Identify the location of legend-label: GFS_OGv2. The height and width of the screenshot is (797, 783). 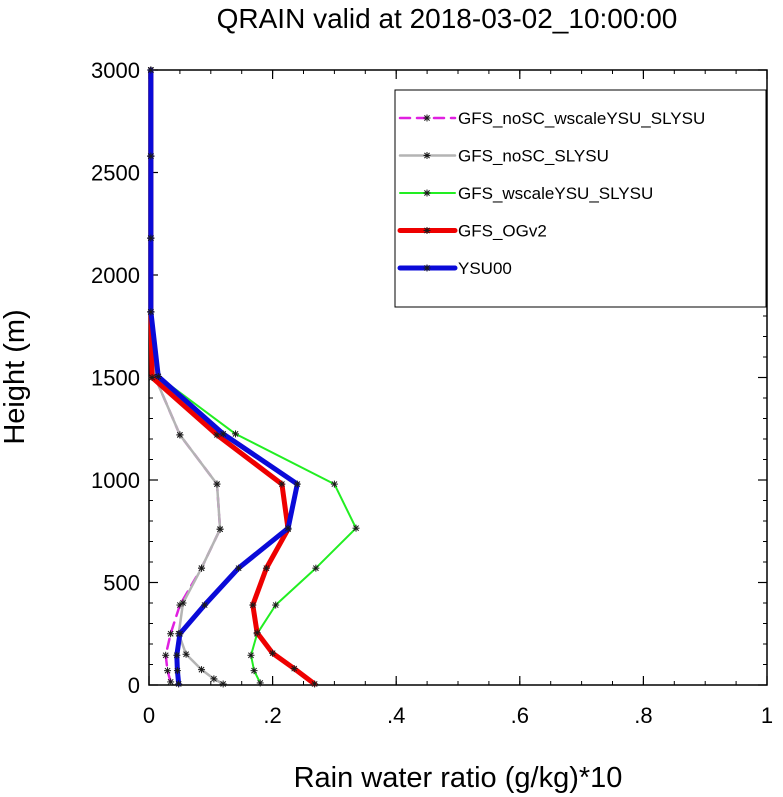
(502, 231).